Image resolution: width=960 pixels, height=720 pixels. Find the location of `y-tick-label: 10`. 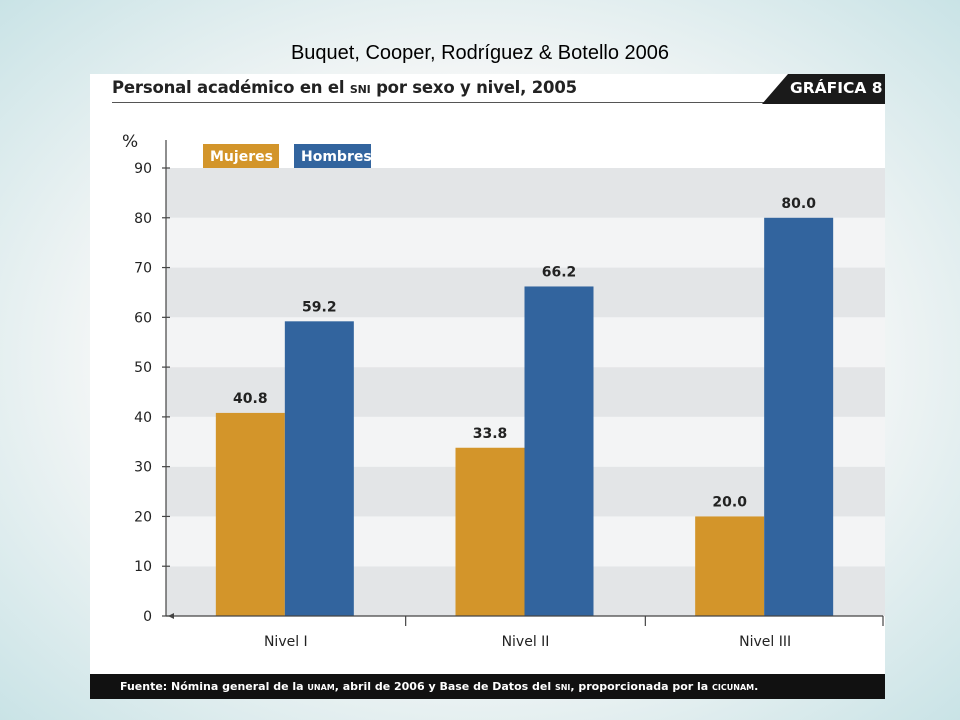

y-tick-label: 10 is located at coordinates (143, 567).